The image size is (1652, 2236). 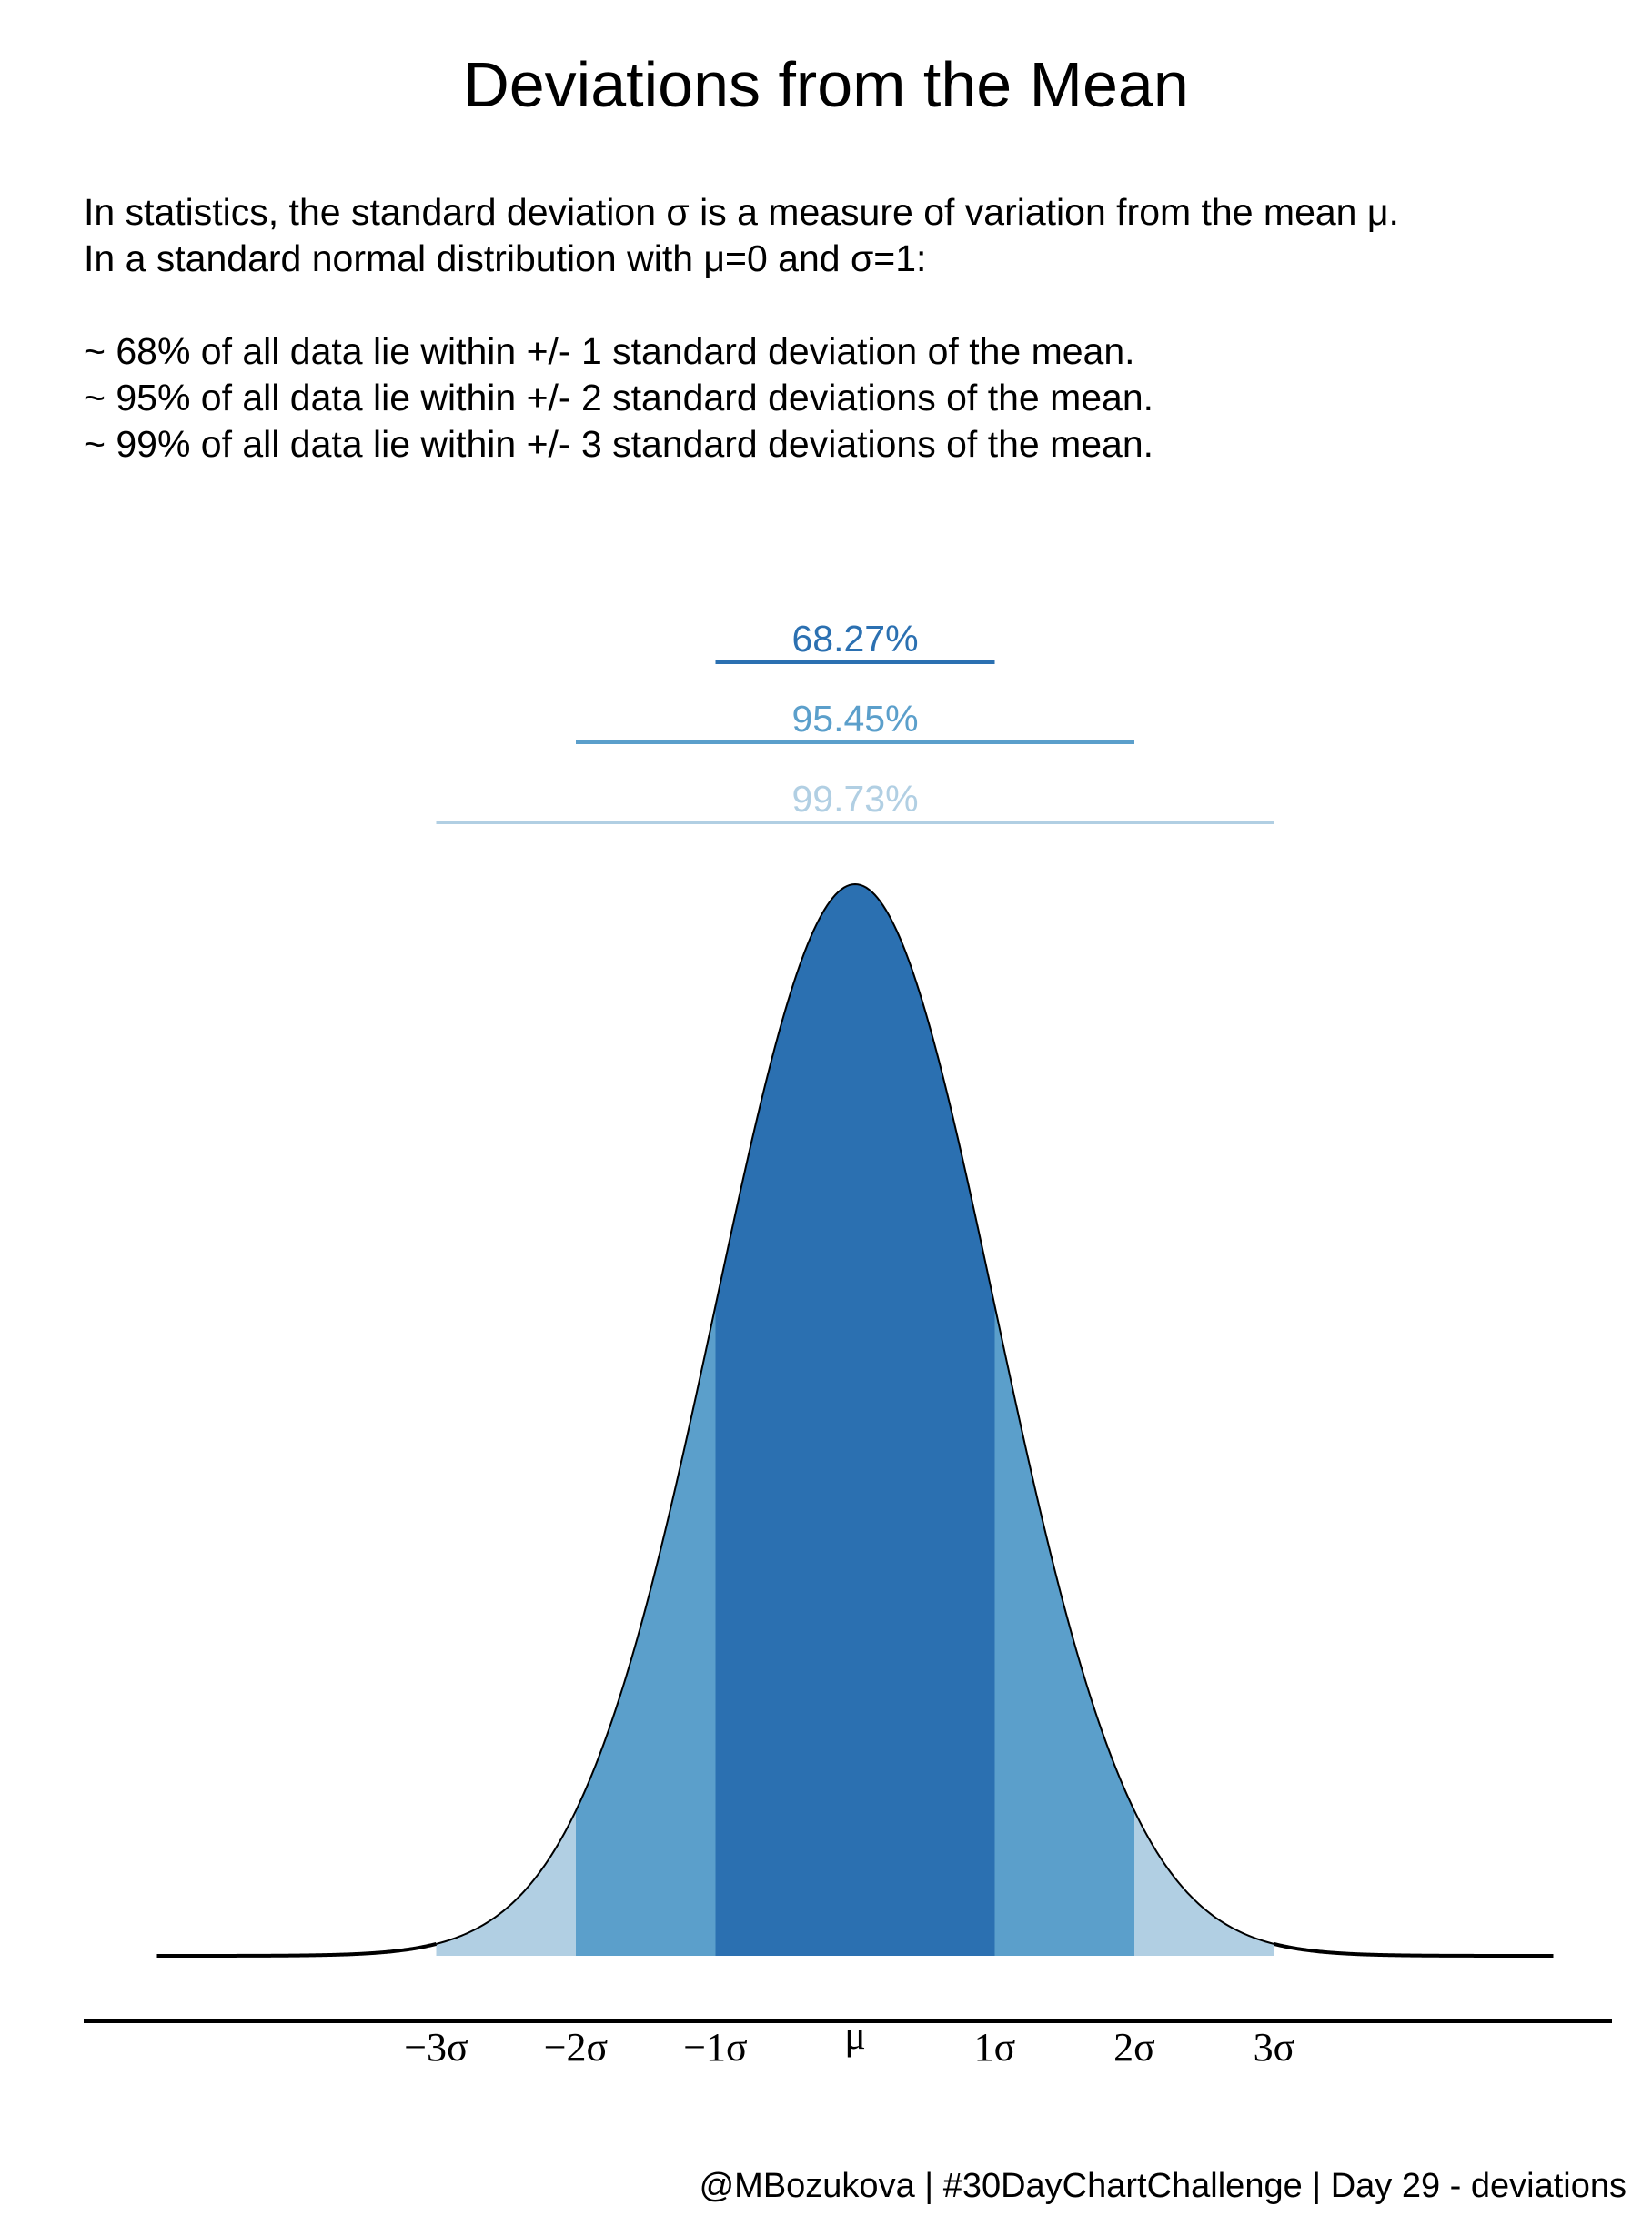 I want to click on x-axis-ticks: −3σ −2σ −1σ μ 1σ 2σ 3σ, so click(x=849, y=2041).